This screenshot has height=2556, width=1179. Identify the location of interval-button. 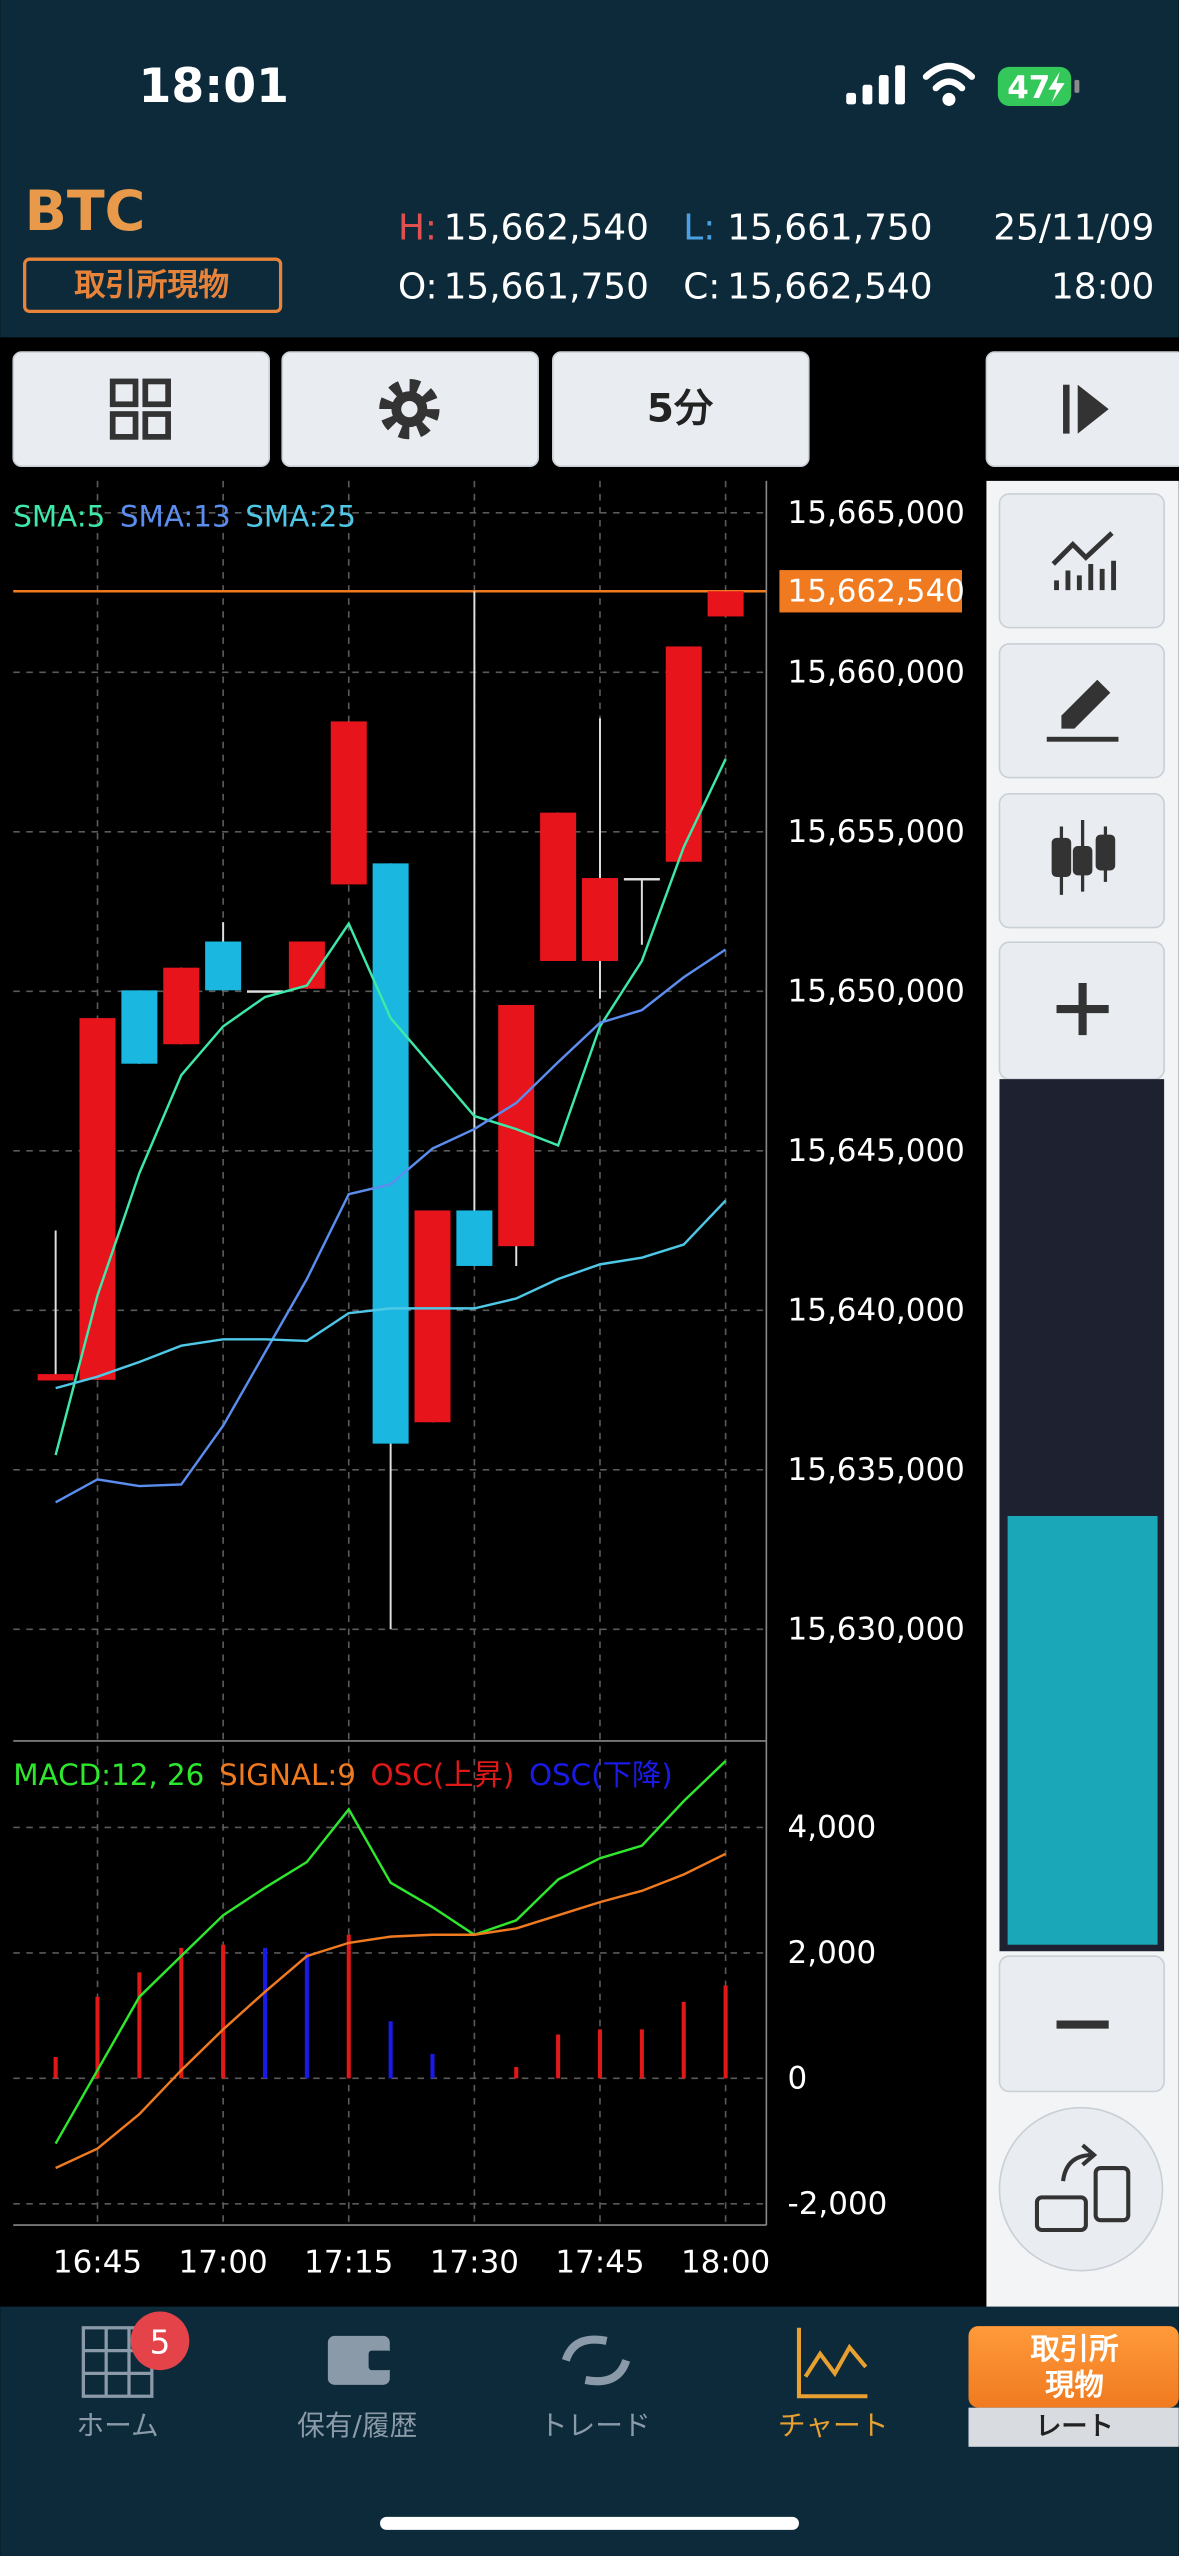
(681, 409).